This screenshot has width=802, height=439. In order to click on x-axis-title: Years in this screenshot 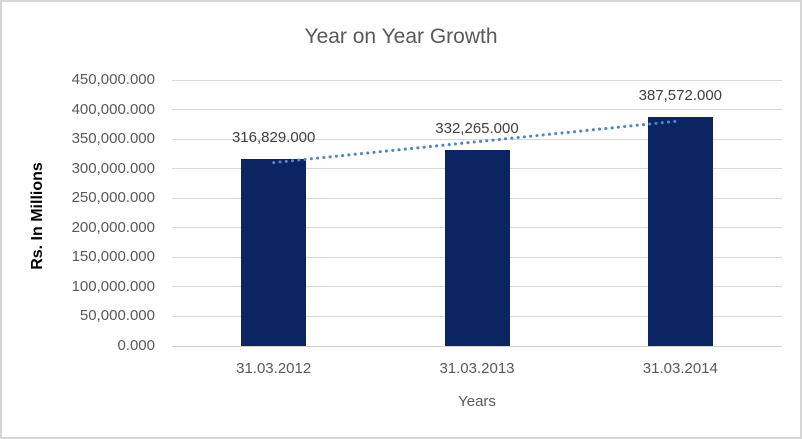, I will do `click(477, 401)`.